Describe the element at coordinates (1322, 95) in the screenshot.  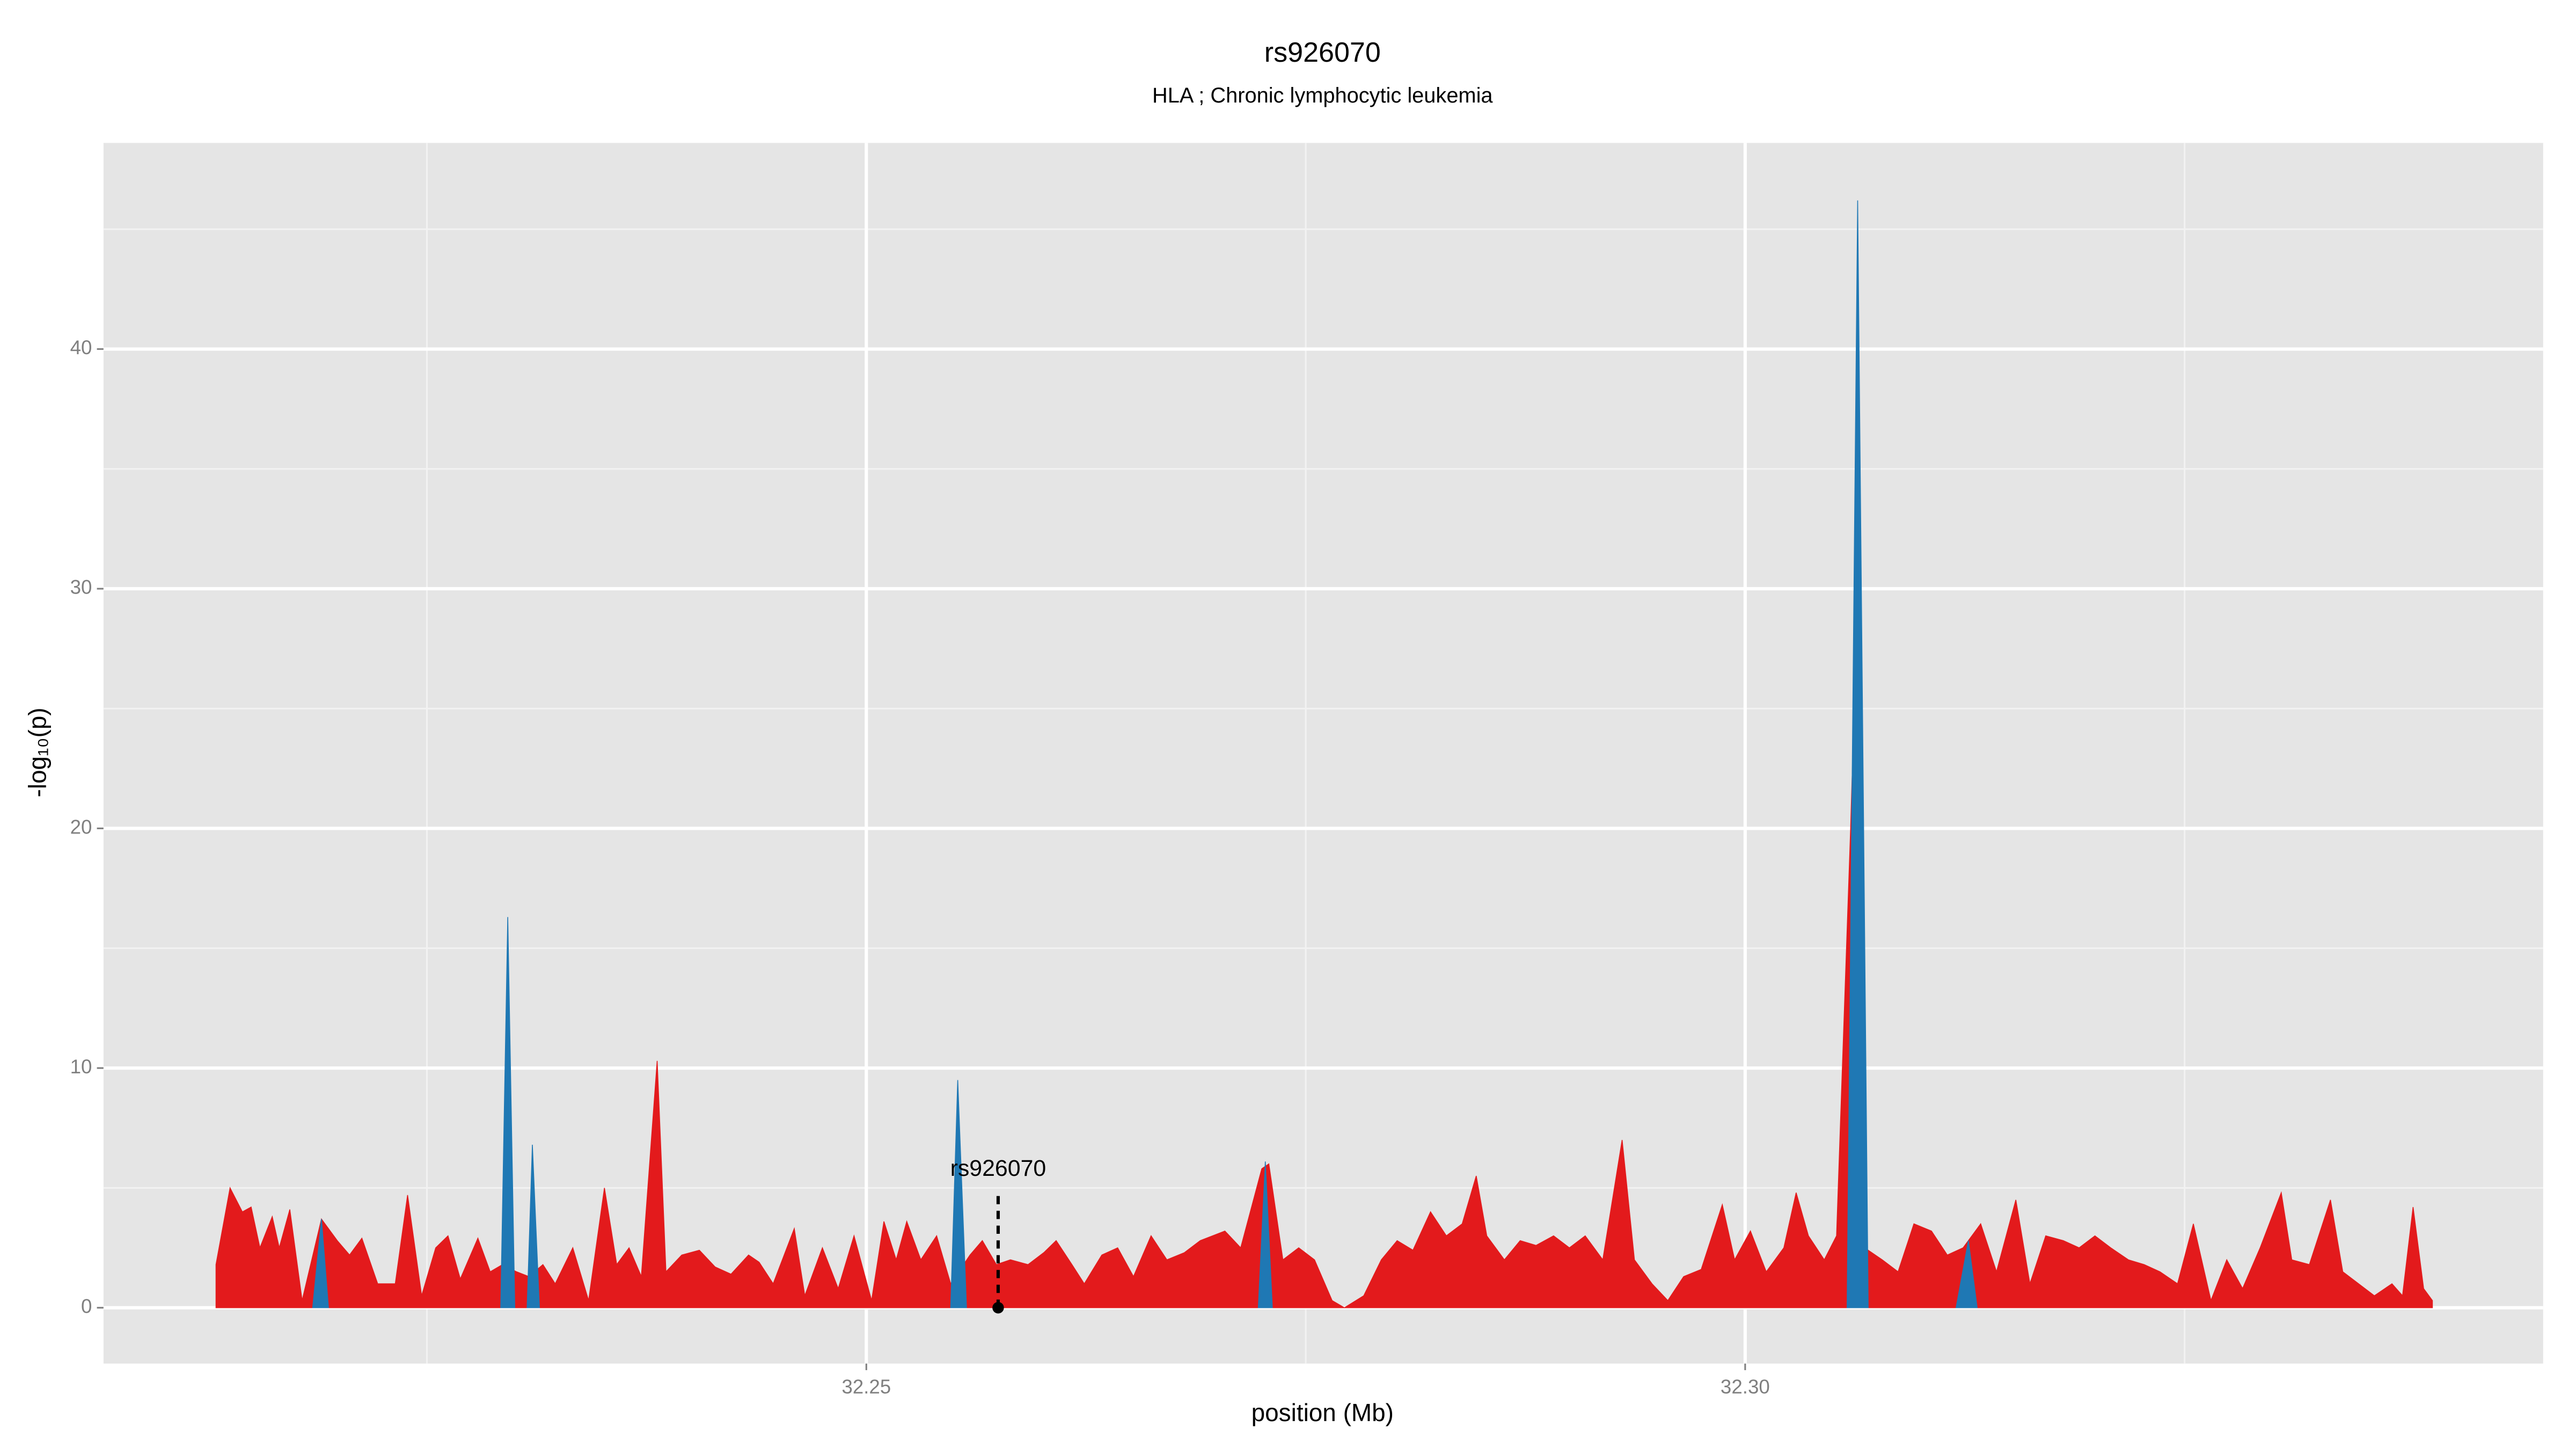
I see `chart-subtitle: HLA ; Chronic lymphocytic leukemia` at that location.